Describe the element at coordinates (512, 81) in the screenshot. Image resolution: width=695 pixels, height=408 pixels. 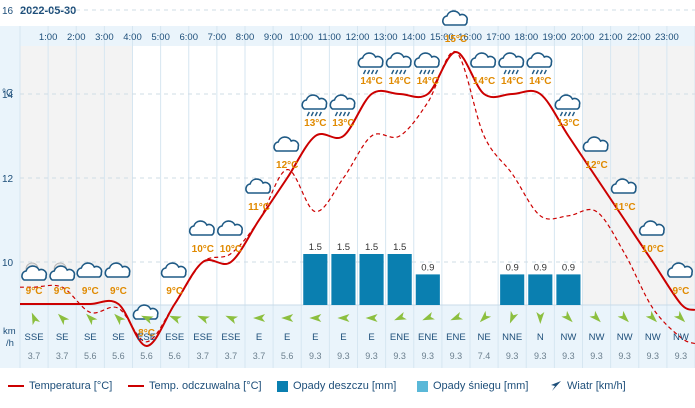
I see `temp-label: 14°C` at that location.